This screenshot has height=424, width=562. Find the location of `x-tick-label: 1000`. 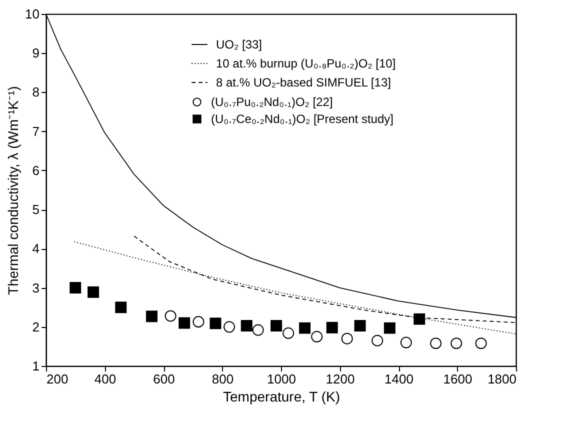

x-tick-label: 1000 is located at coordinates (281, 379).